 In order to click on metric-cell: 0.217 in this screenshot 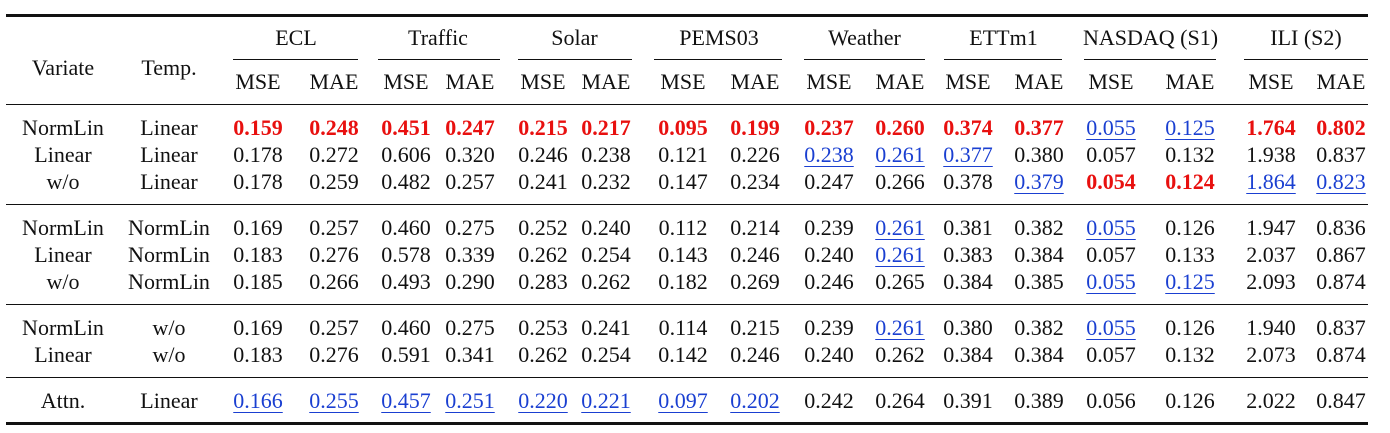, I will do `click(606, 127)`.